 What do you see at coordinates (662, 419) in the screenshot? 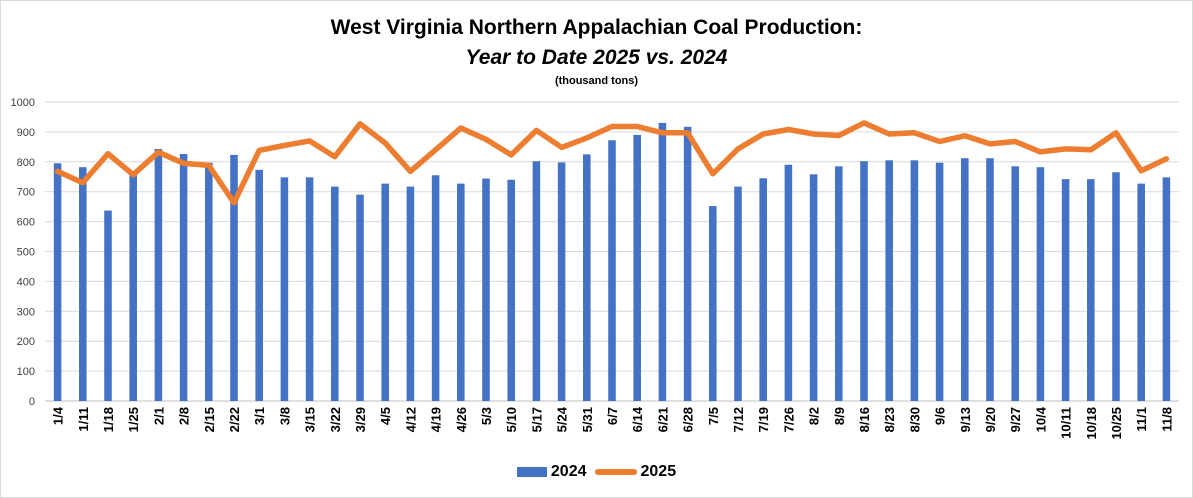
I see `x-tick-label: 6/21` at bounding box center [662, 419].